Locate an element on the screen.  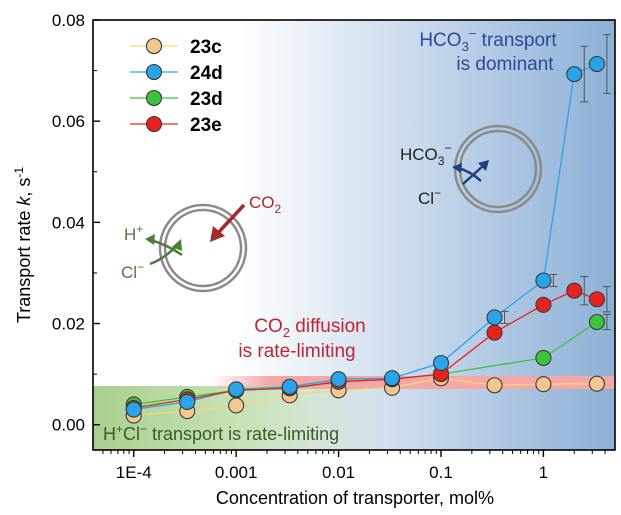
co2-label-a: CO is located at coordinates (268, 326).